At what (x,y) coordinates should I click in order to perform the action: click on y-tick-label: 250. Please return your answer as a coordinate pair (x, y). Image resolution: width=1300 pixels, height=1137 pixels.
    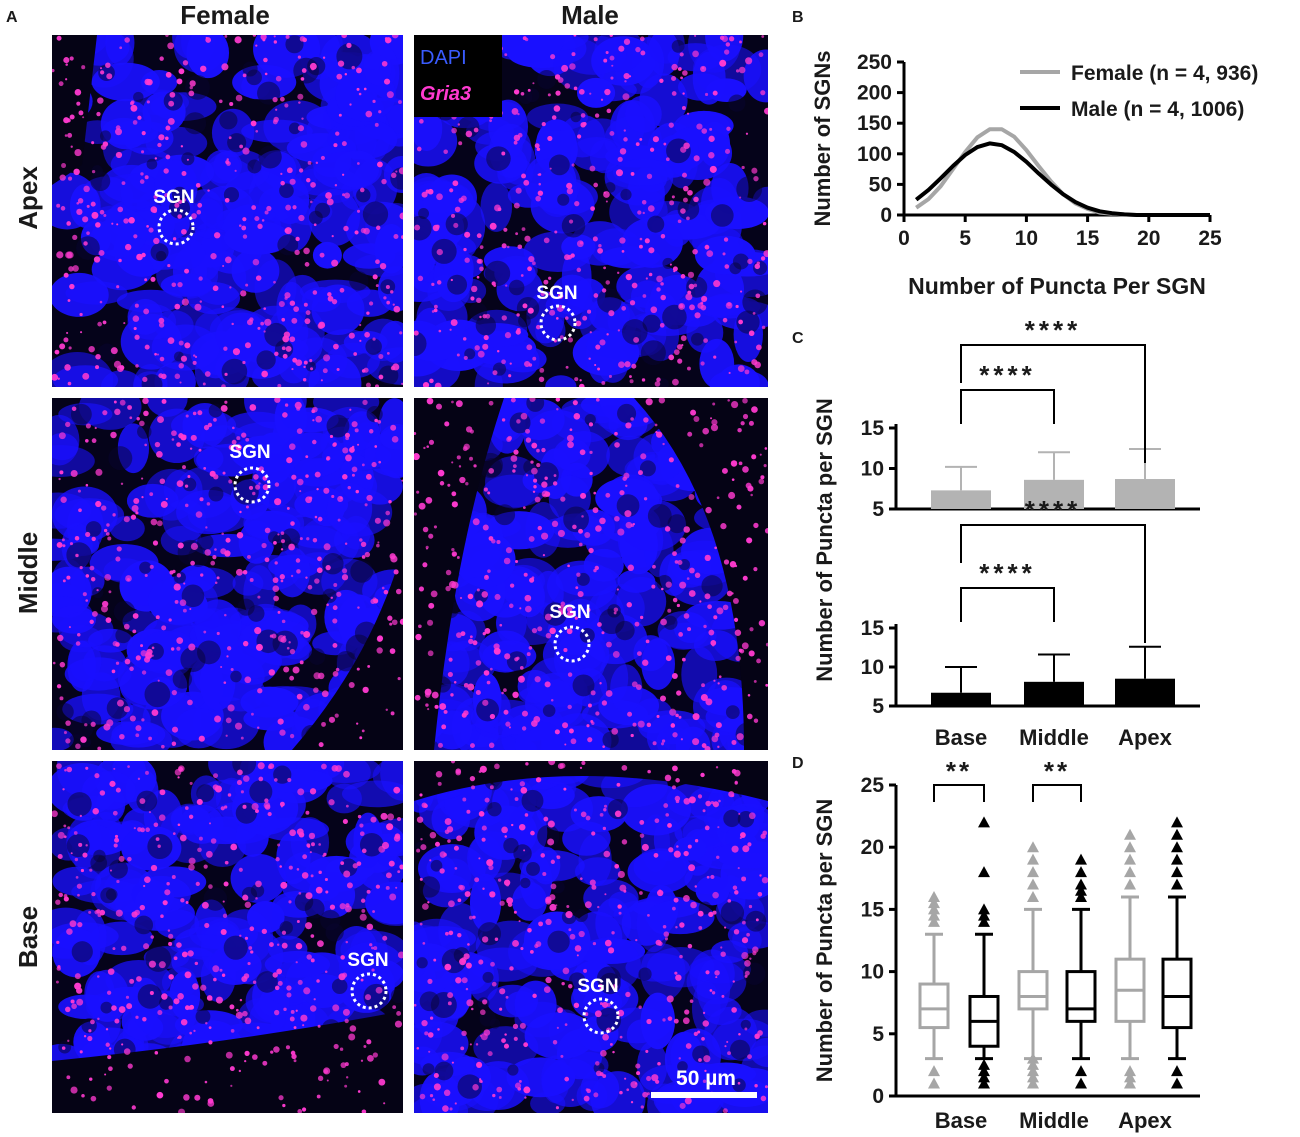
    Looking at the image, I should click on (874, 62).